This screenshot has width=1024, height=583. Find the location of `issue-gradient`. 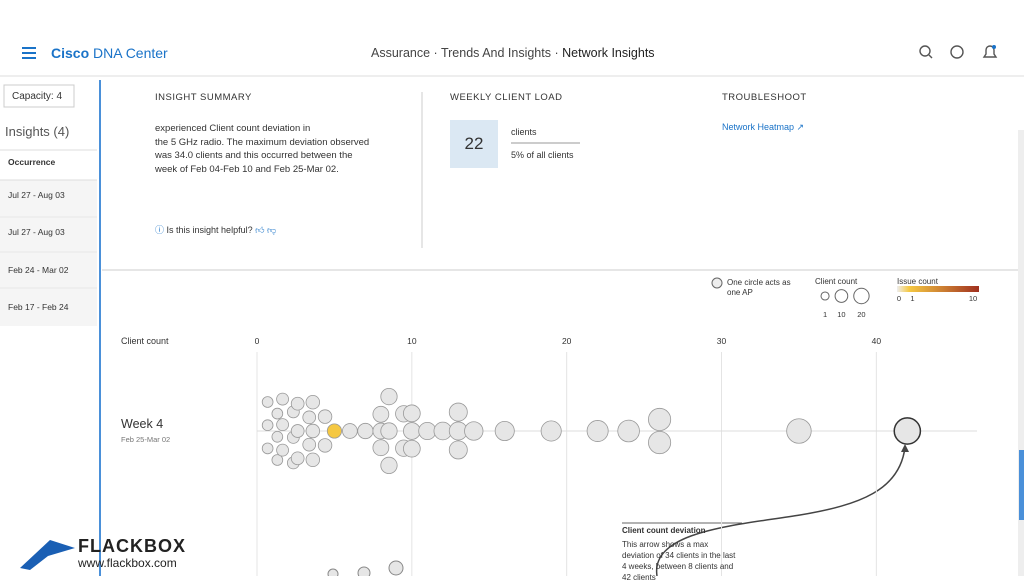

issue-gradient is located at coordinates (938, 289).